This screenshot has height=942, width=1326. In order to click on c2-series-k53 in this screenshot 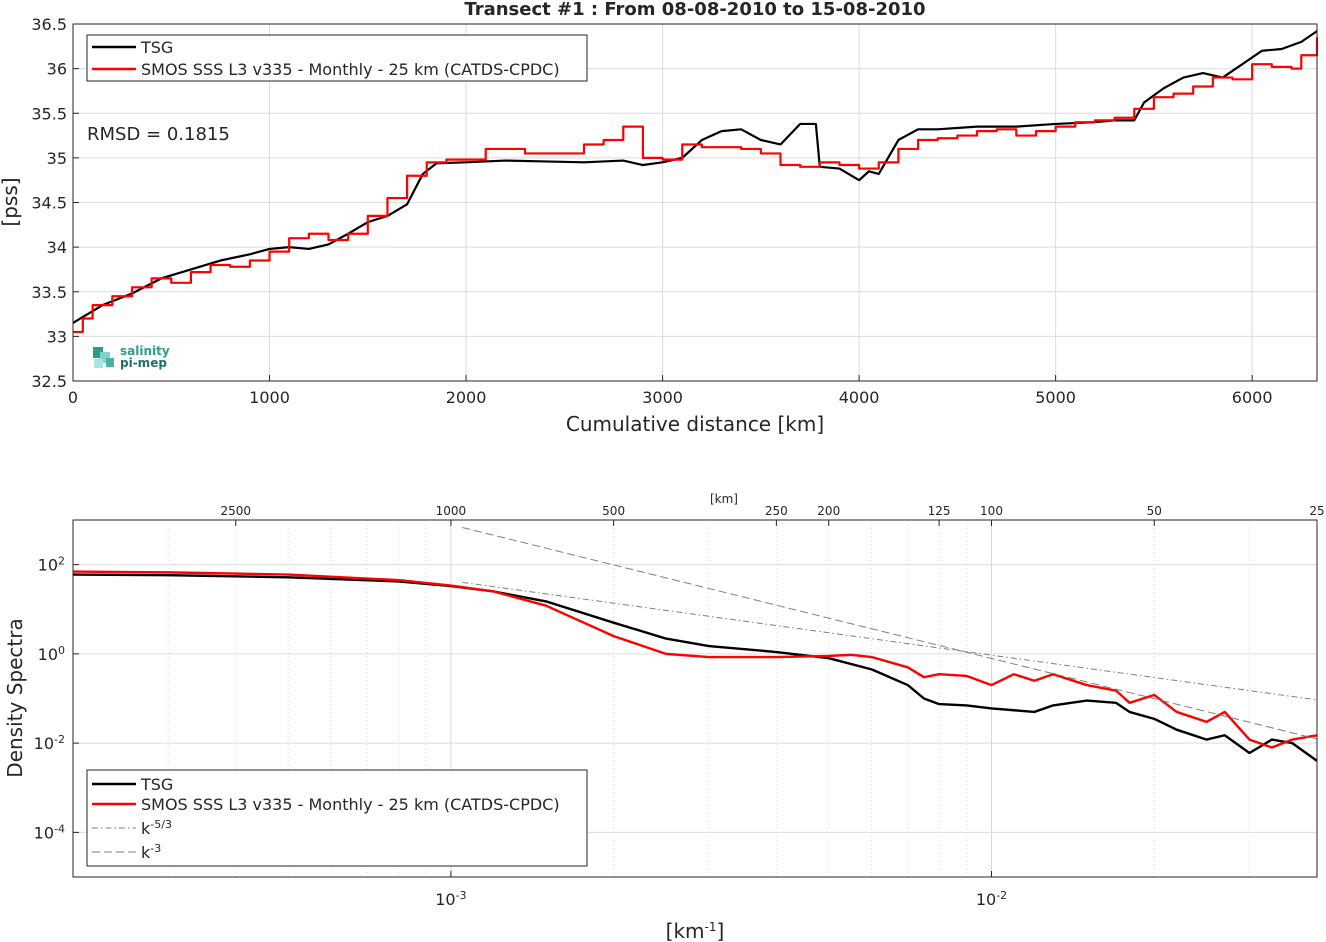, I will do `click(890, 641)`.